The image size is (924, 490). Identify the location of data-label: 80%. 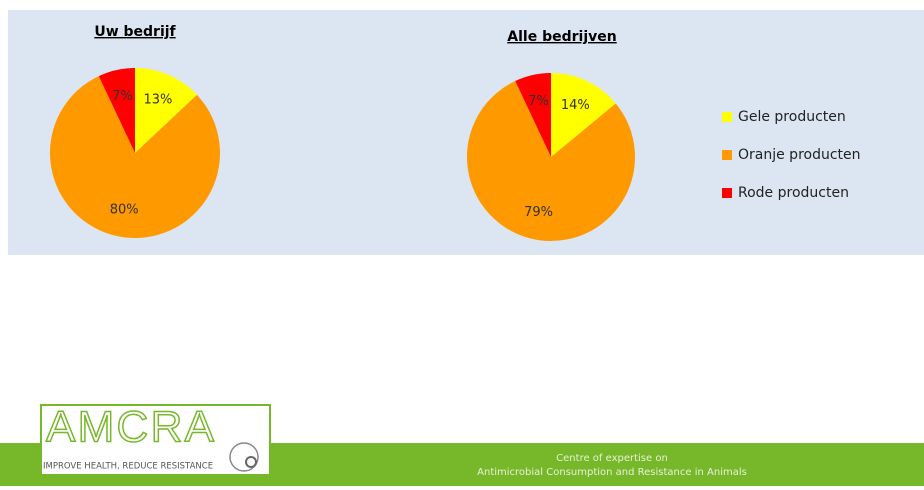
(124, 209).